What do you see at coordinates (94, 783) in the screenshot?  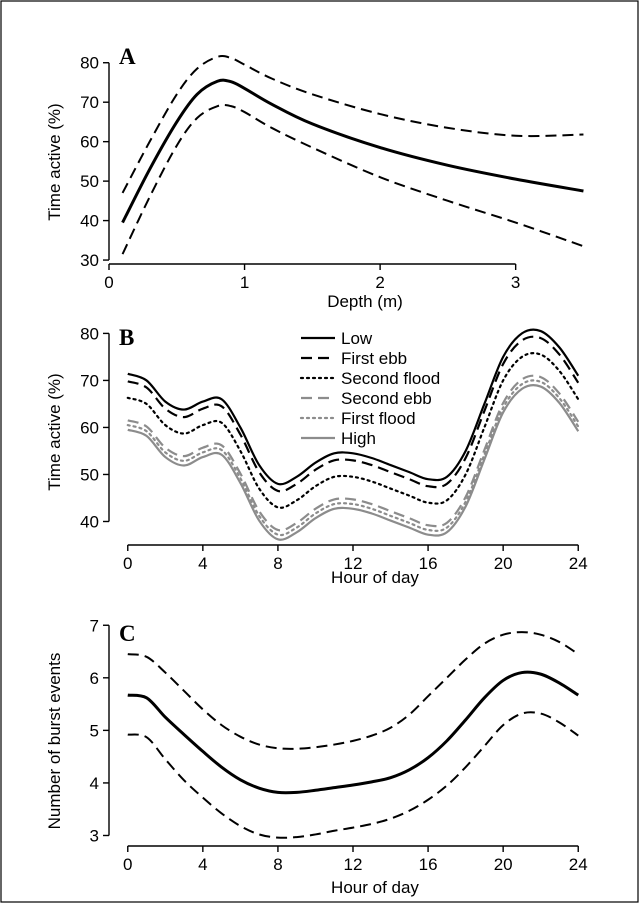 I see `y-tick-label: 4` at bounding box center [94, 783].